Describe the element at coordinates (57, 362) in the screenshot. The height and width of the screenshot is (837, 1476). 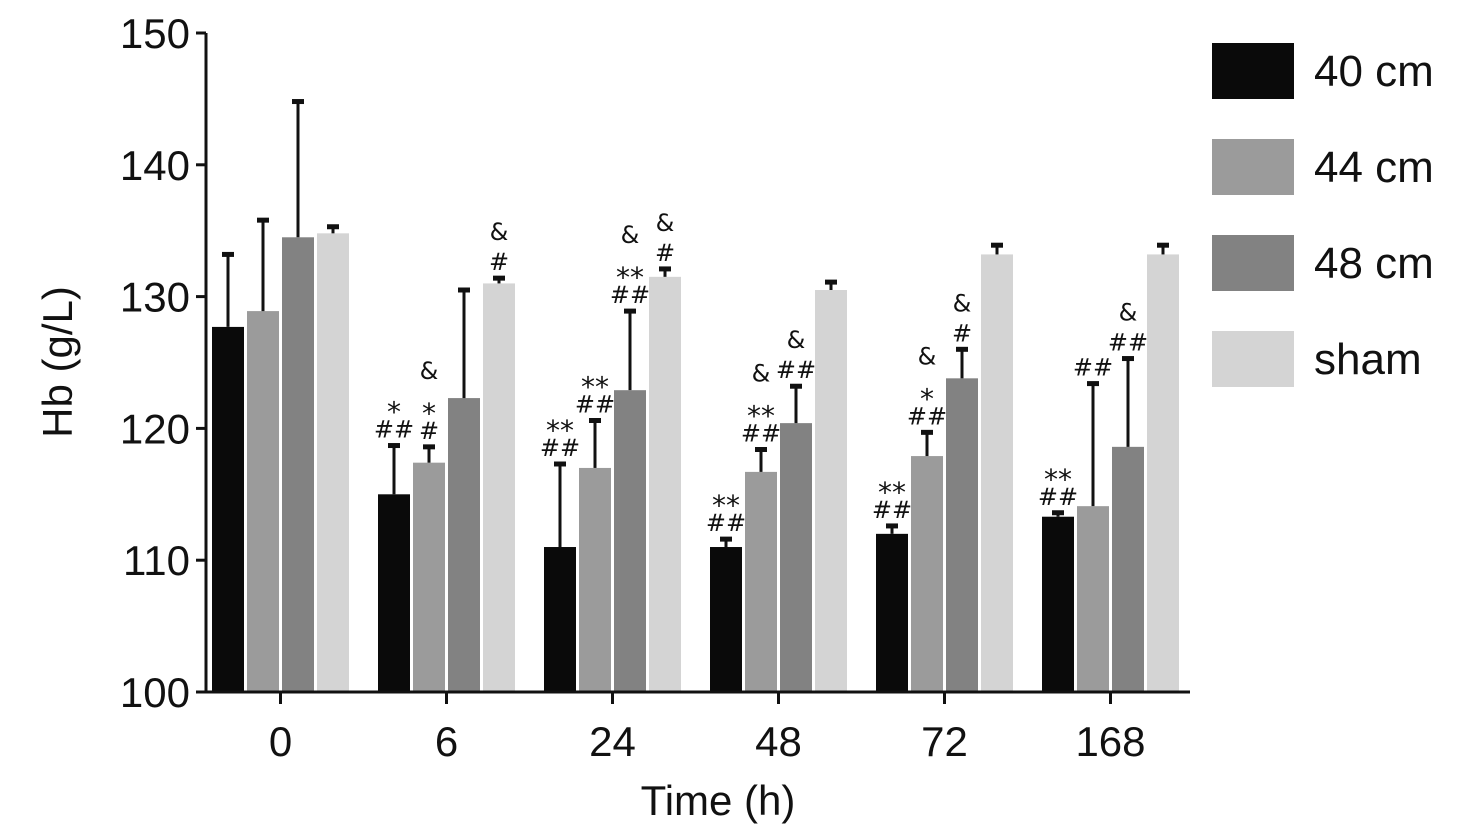
I see `y-axis-title: Hb (g/L)` at that location.